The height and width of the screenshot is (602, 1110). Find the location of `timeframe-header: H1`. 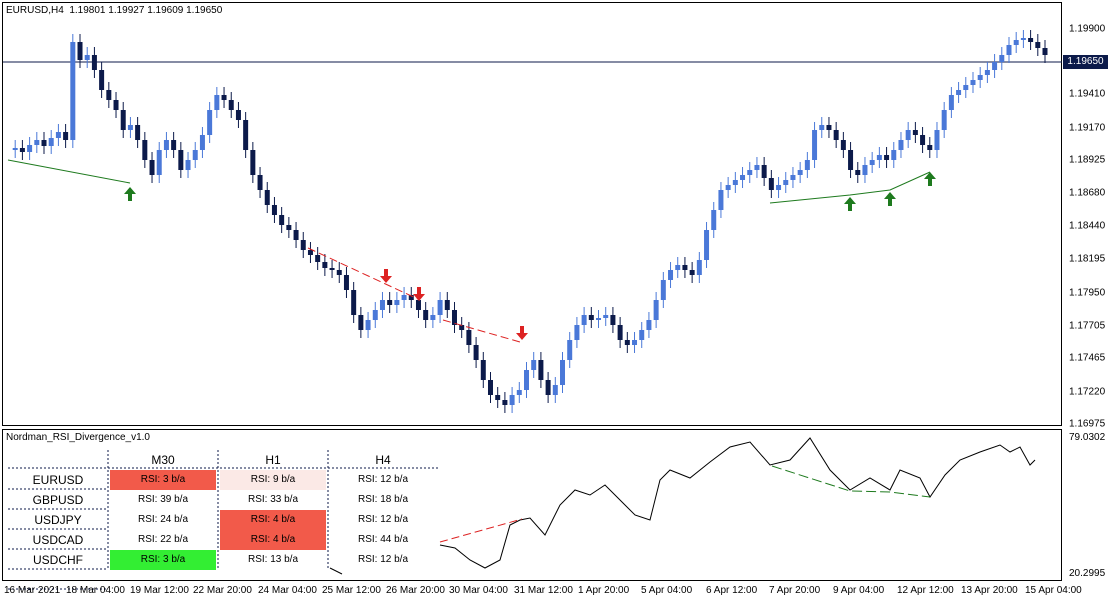

timeframe-header: H1 is located at coordinates (273, 460).